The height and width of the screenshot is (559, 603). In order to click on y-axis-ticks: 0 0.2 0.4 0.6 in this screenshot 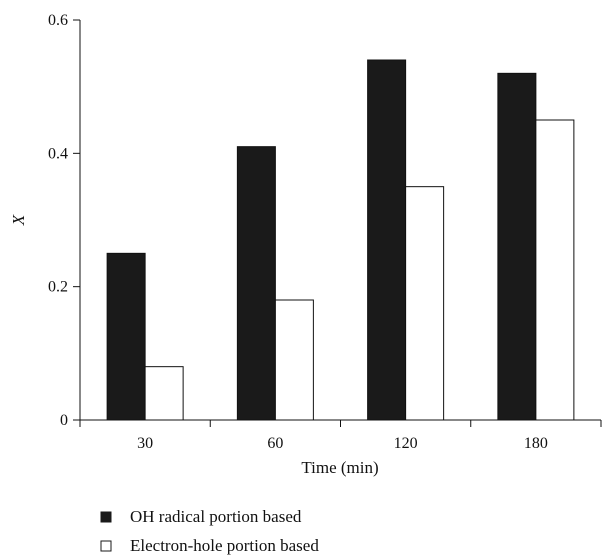, I will do `click(64, 220)`.